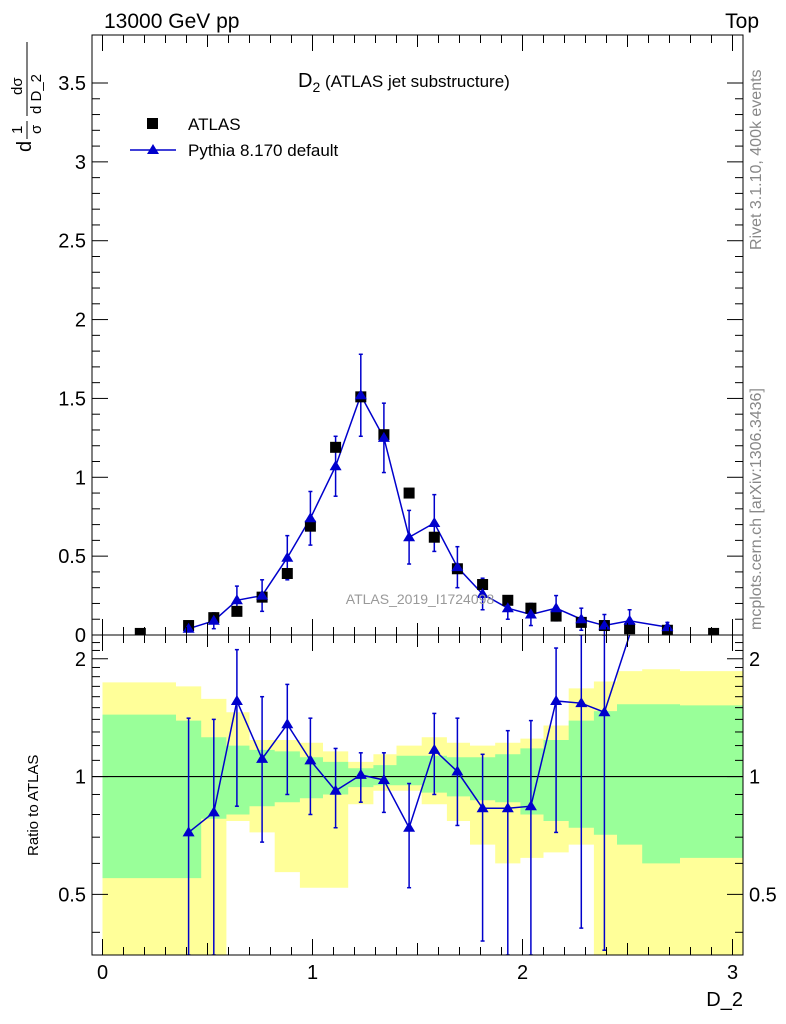 The height and width of the screenshot is (1024, 786). Describe the element at coordinates (17, 86) in the screenshot. I see `ylabel-dsigma: dσ` at that location.